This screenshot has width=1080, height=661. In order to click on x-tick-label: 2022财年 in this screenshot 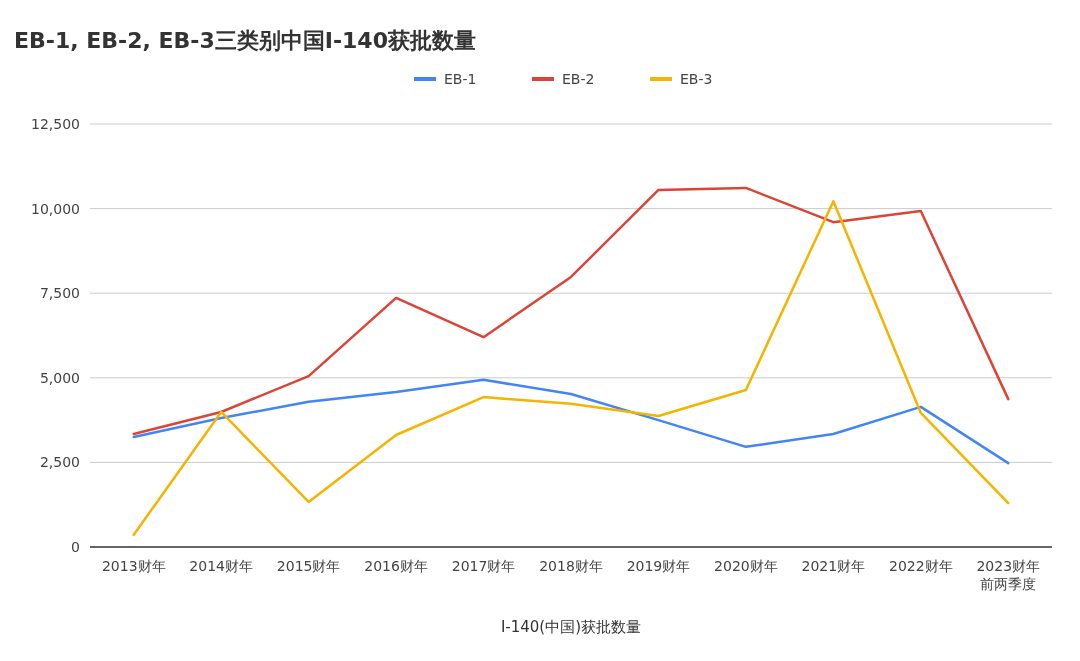, I will do `click(921, 566)`.